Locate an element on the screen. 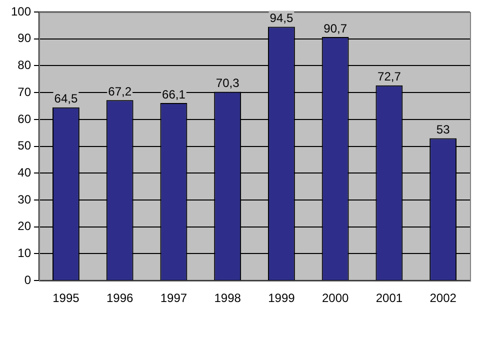 The image size is (488, 337). y-tick-label: 30 is located at coordinates (25, 199).